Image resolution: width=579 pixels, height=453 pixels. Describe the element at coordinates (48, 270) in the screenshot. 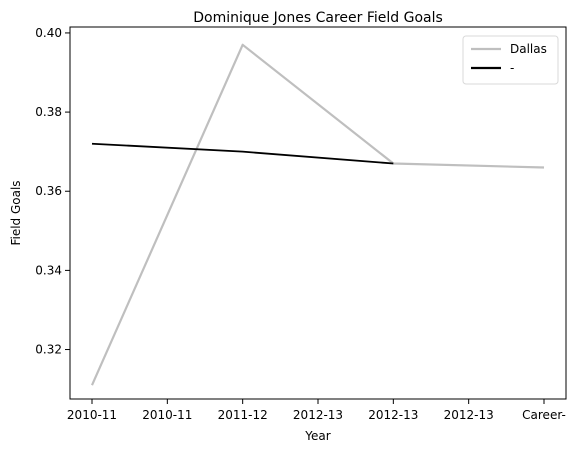

I see `y-tick-label: 0.34` at that location.